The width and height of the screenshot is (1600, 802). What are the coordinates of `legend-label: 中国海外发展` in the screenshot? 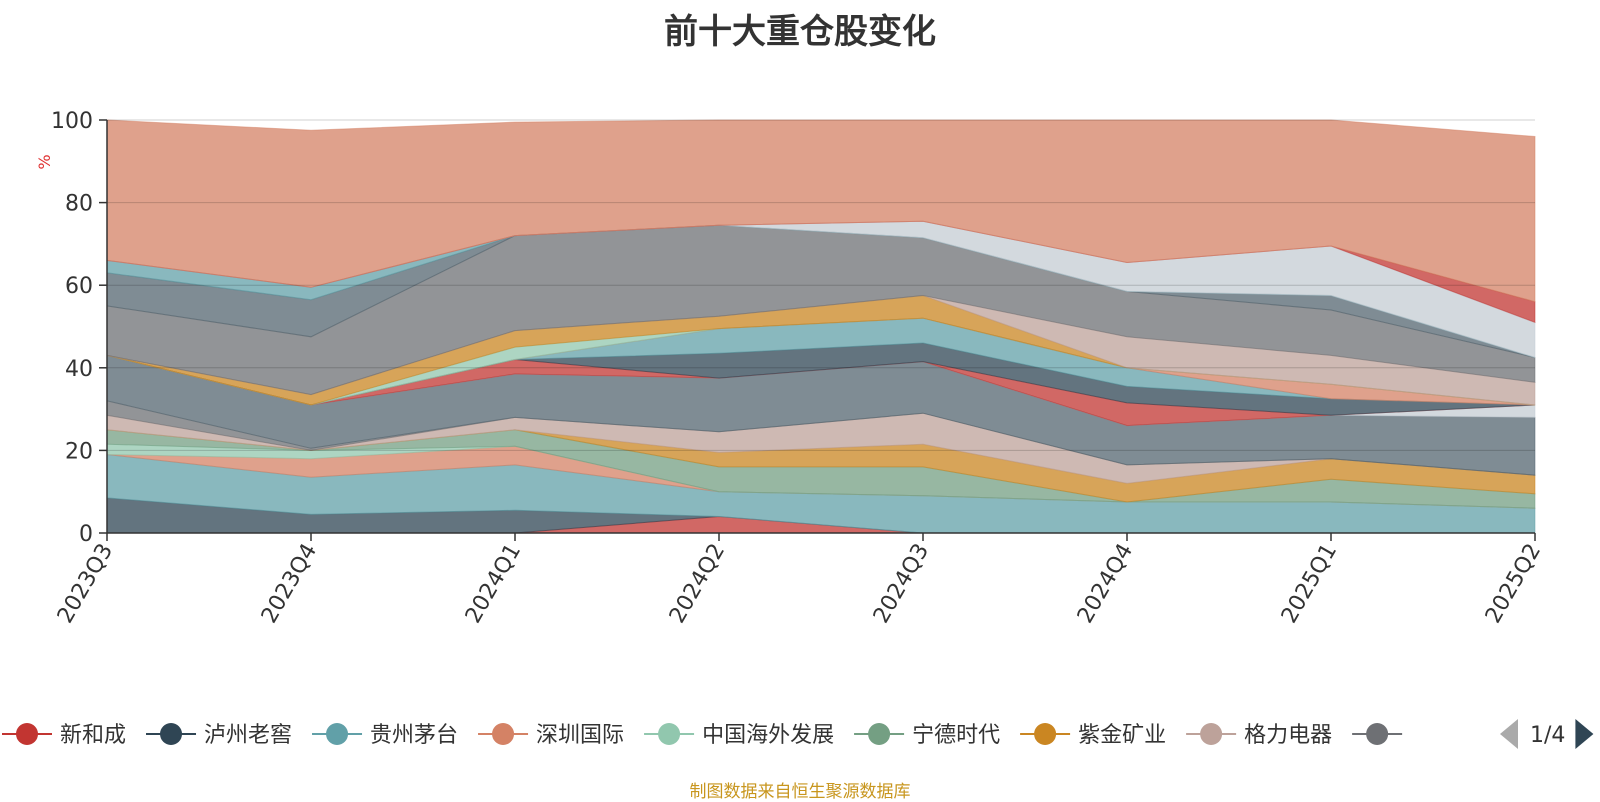 It's located at (768, 735).